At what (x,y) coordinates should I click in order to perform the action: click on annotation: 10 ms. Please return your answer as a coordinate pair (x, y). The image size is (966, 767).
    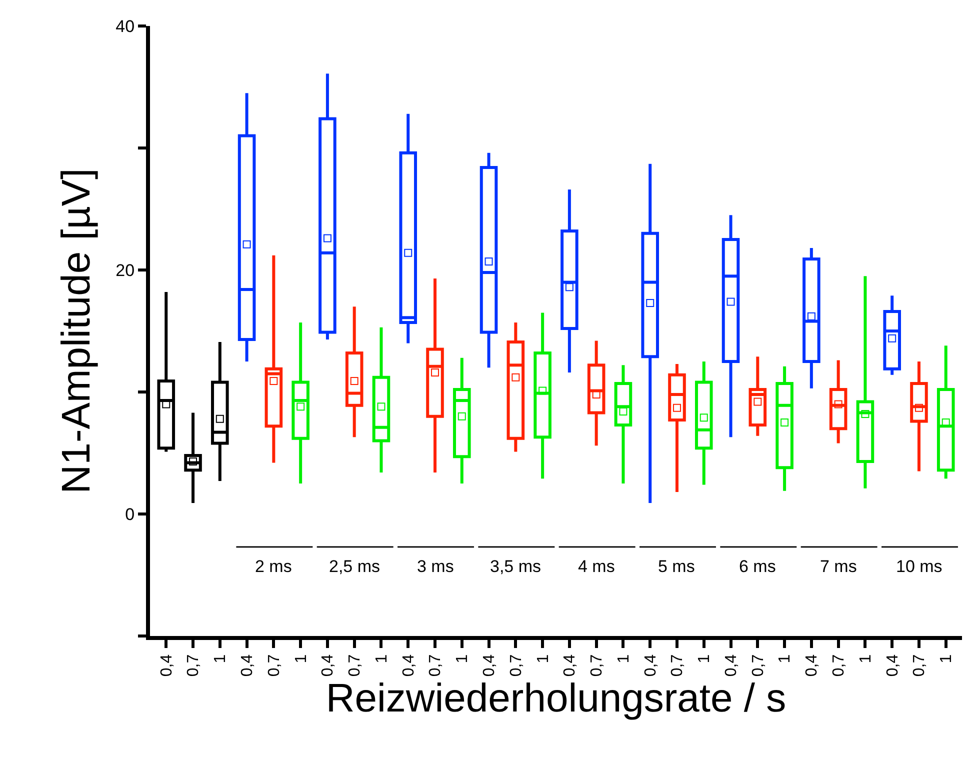
    Looking at the image, I should click on (919, 566).